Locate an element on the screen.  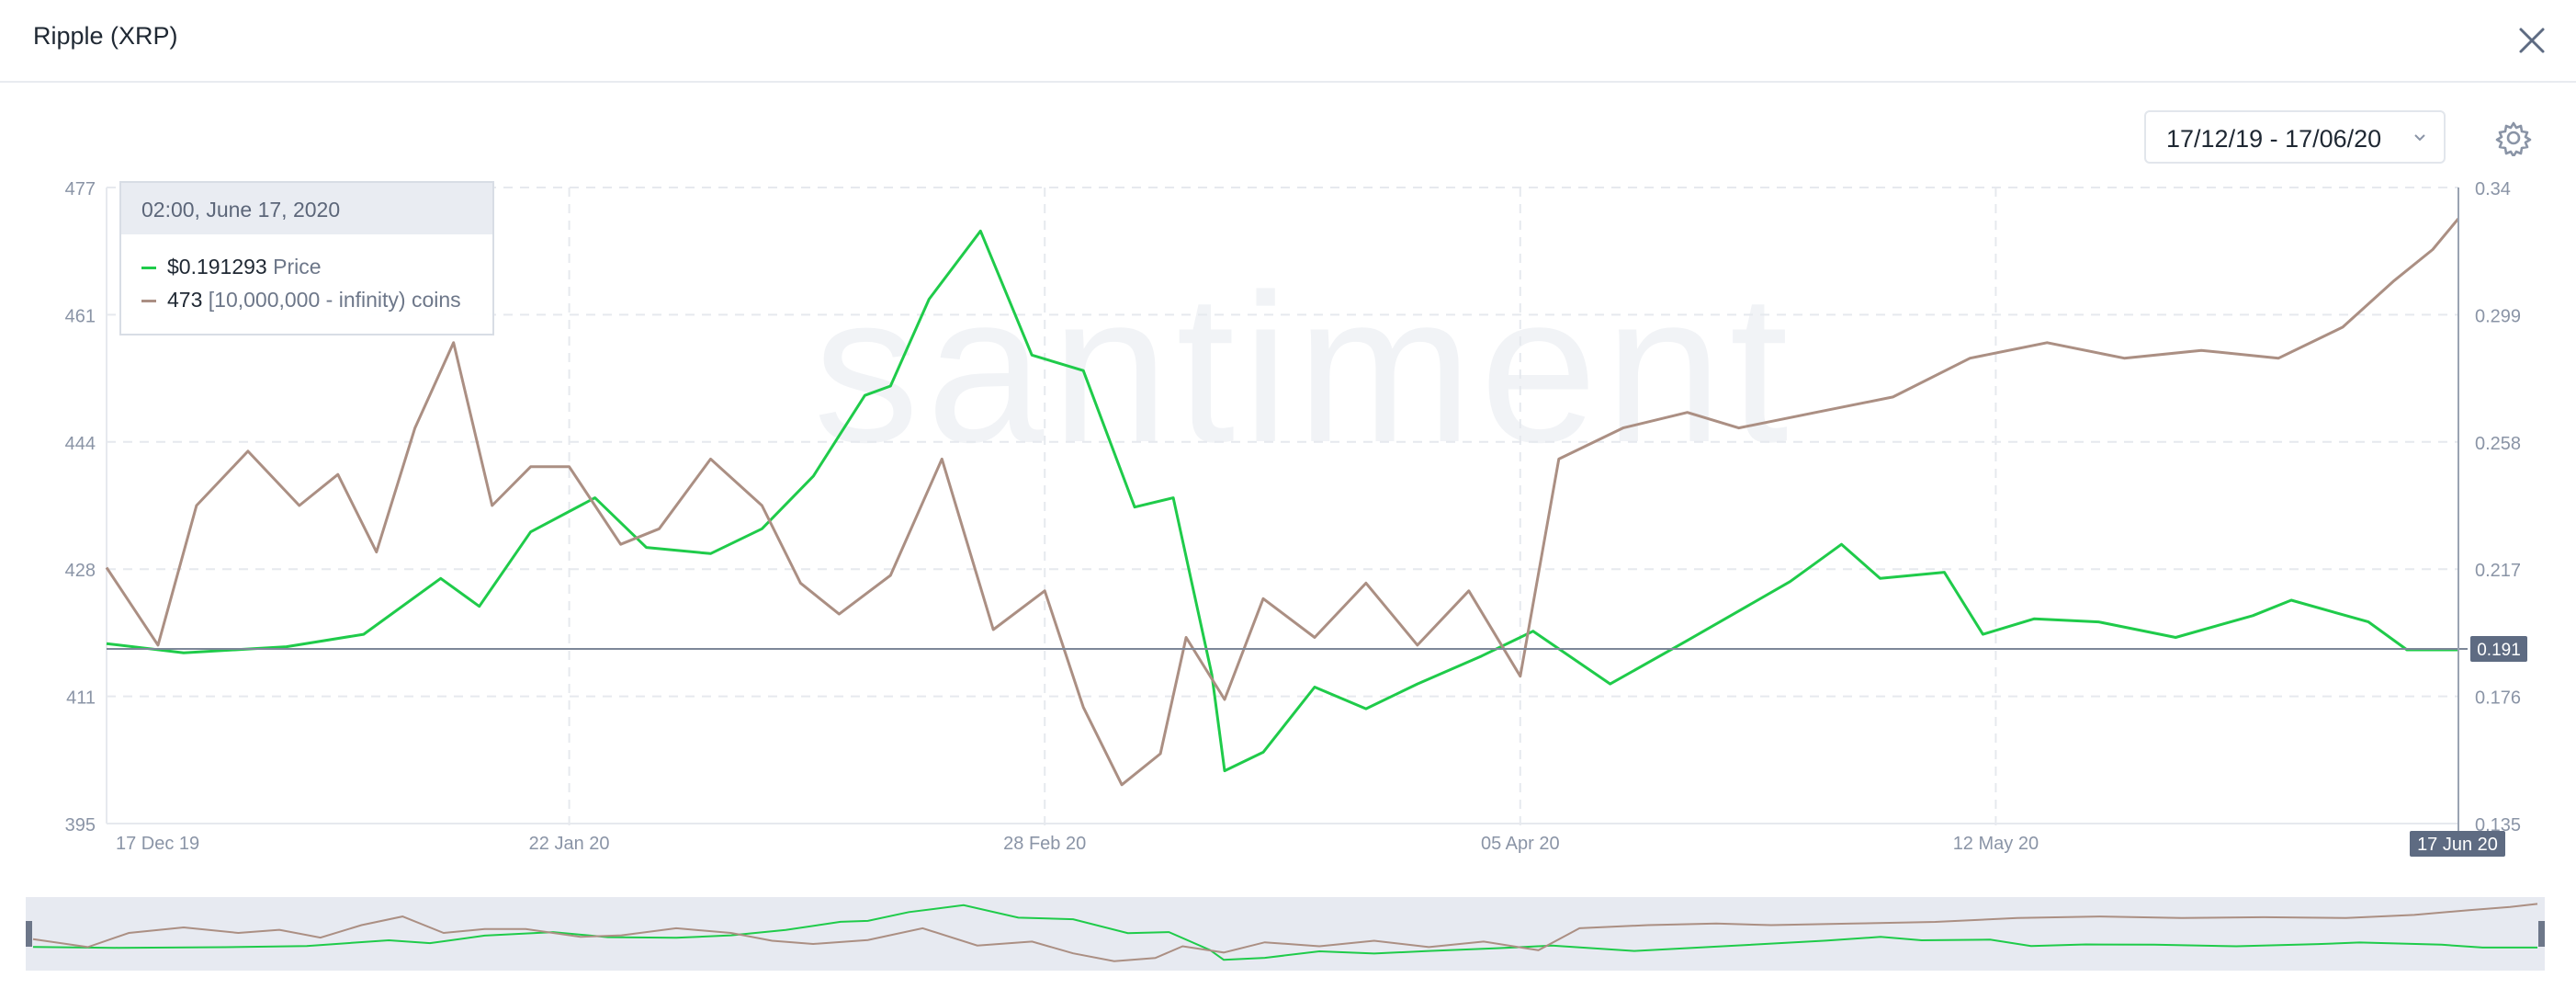
chevron-down-icon is located at coordinates (2419, 138).